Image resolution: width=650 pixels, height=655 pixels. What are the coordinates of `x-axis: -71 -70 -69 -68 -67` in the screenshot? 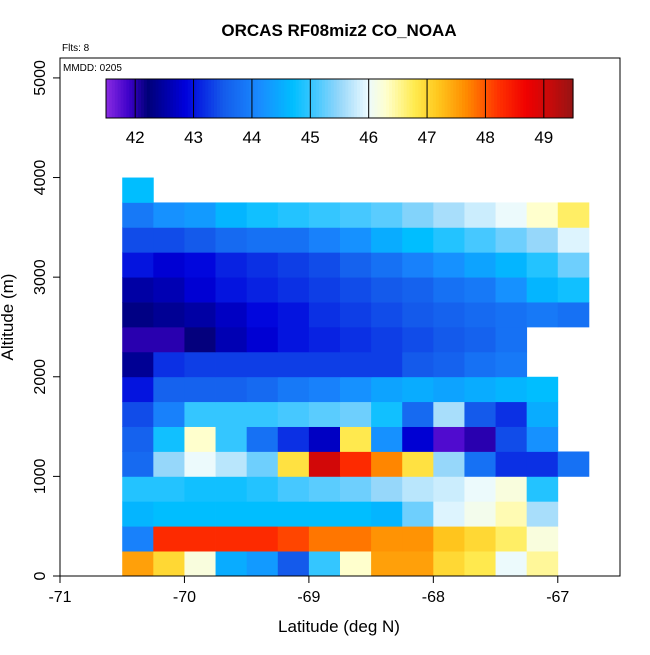 It's located at (308, 591).